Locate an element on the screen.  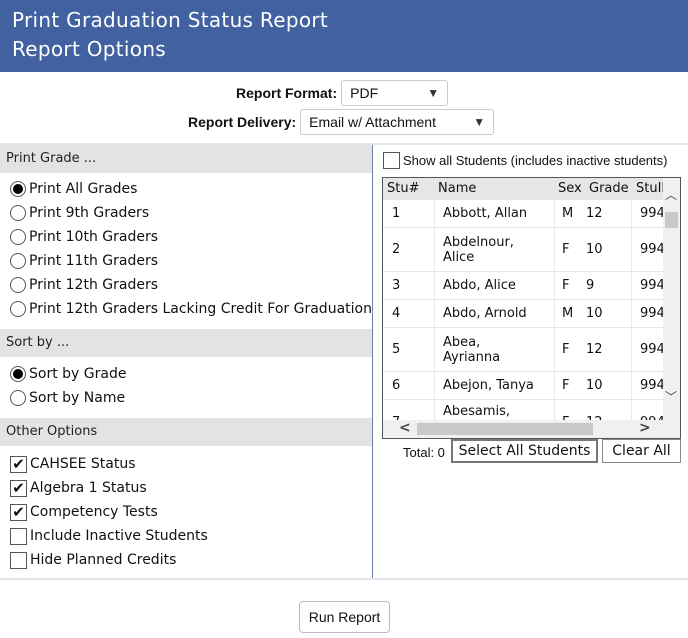
col-stuid: StuID is located at coordinates (649, 188).